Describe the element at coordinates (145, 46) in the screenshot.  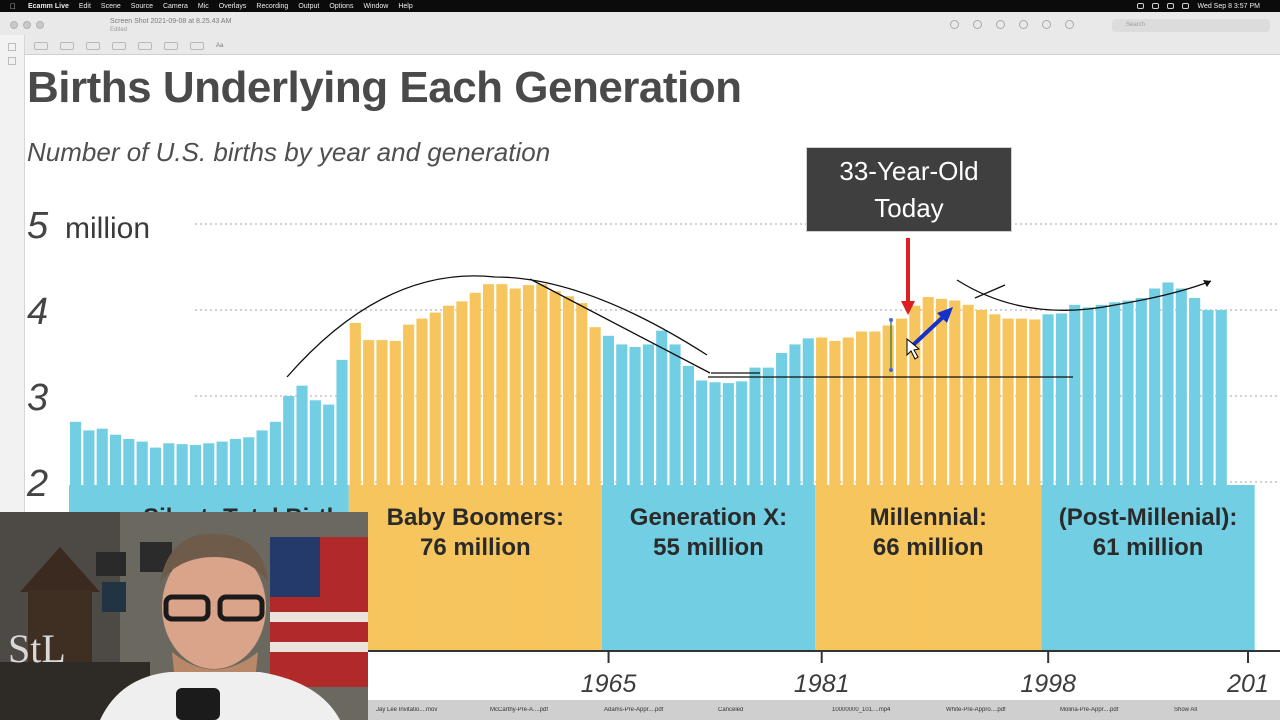
I see `shape-style-icon` at that location.